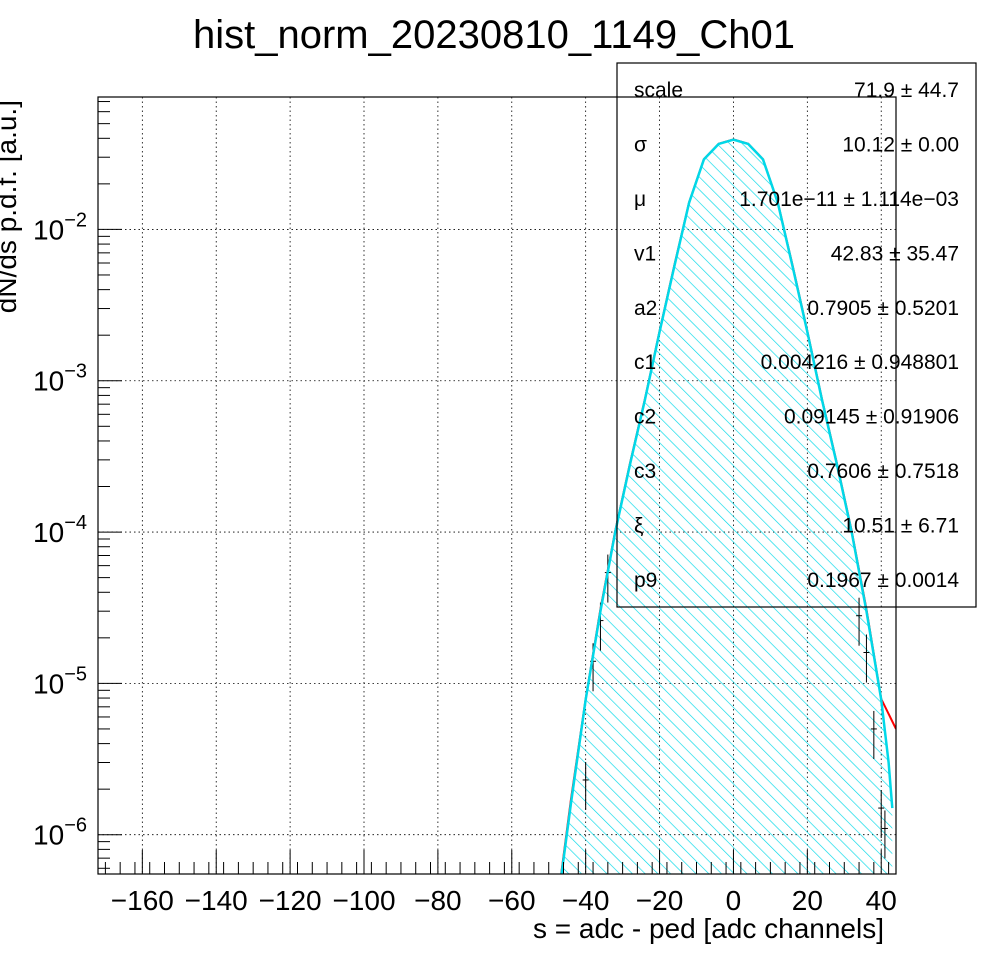 The height and width of the screenshot is (972, 996). Describe the element at coordinates (645, 362) in the screenshot. I see `stat-name-5: c1` at that location.